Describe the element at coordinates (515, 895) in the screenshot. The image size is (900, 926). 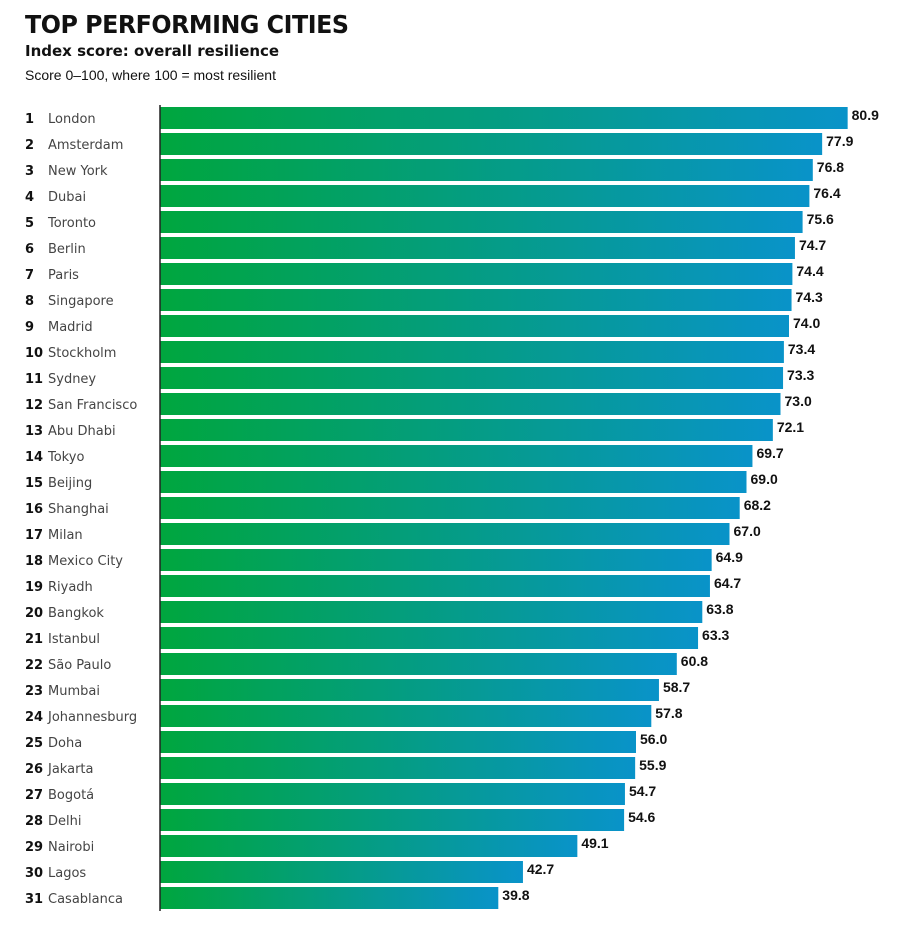
I see `data-label: 39.8` at that location.